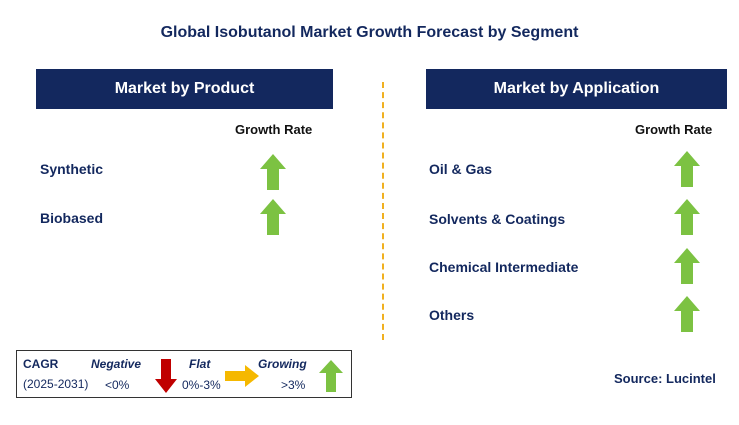 This screenshot has width=739, height=425. I want to click on product-row-synthetic-label: Synthetic, so click(72, 169).